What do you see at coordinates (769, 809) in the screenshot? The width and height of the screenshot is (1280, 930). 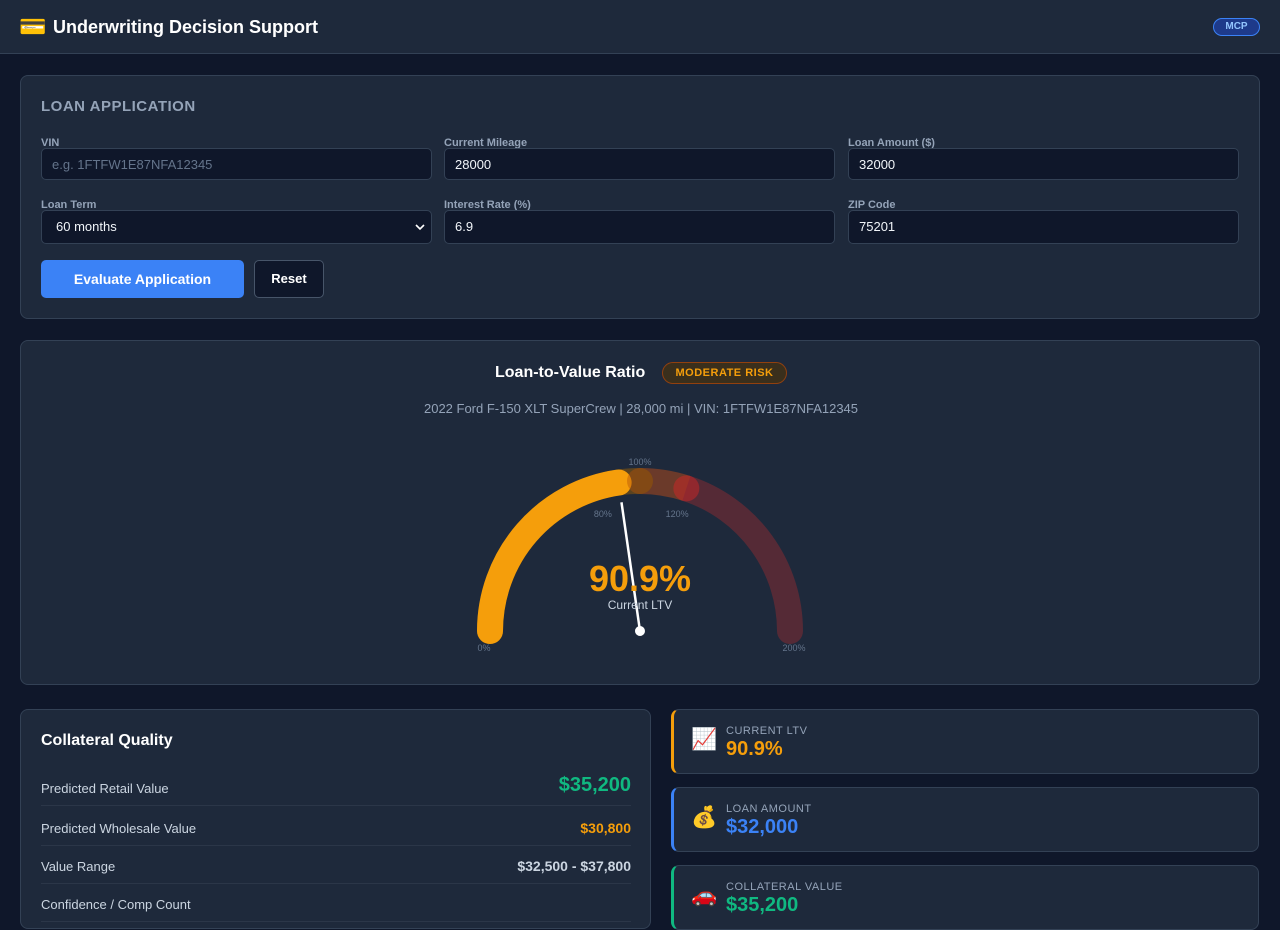 I see `metric-label: LOAN AMOUNT` at bounding box center [769, 809].